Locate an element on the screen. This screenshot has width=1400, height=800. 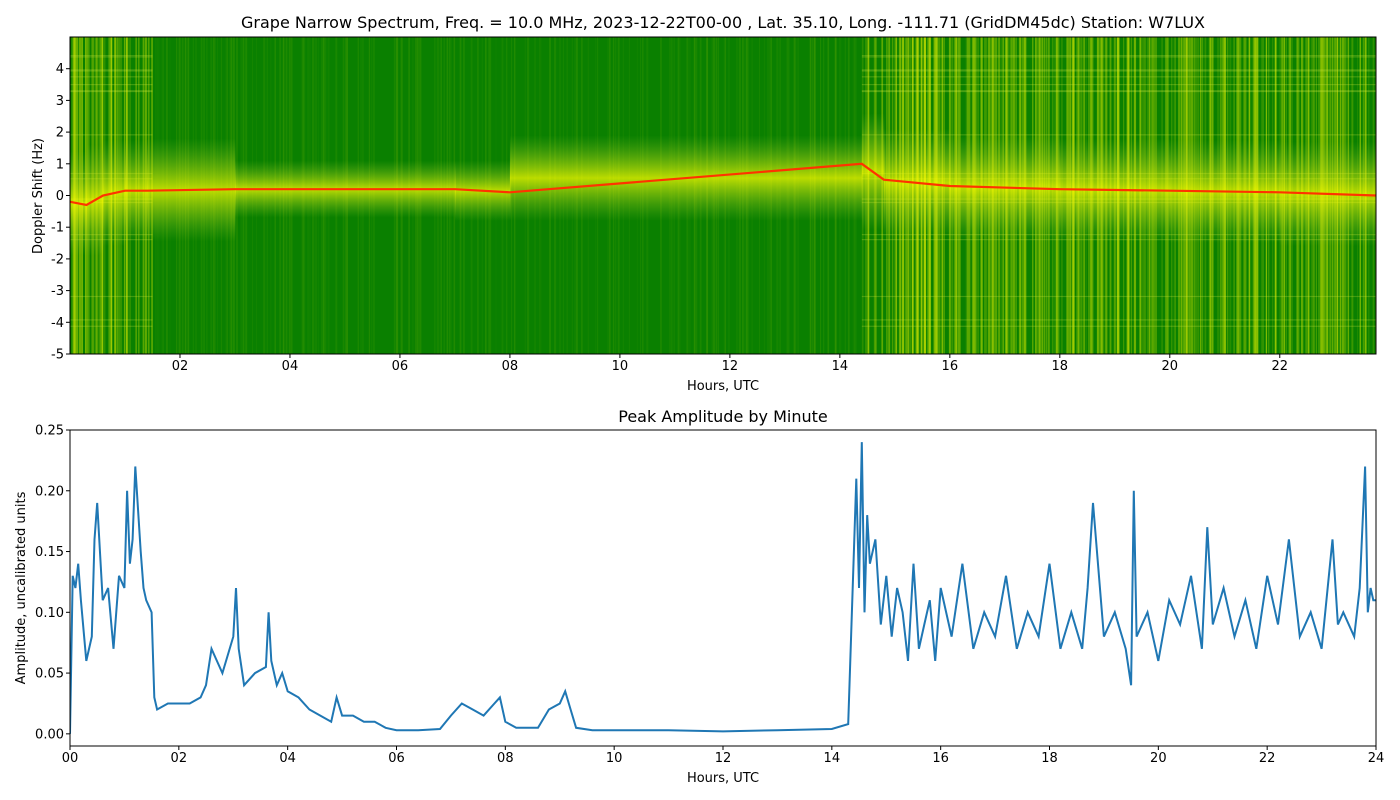
spectrogram-x-tick-label: 08 is located at coordinates (510, 366).